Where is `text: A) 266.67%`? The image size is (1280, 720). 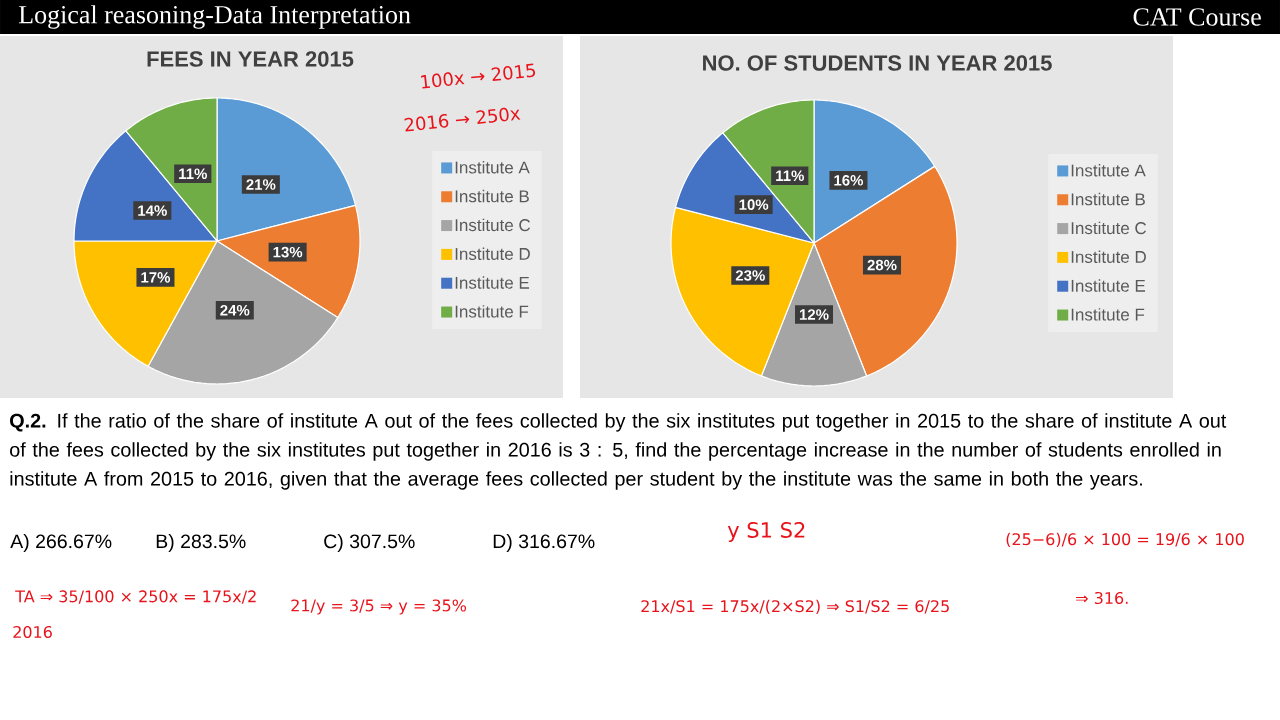 text: A) 266.67% is located at coordinates (61, 543).